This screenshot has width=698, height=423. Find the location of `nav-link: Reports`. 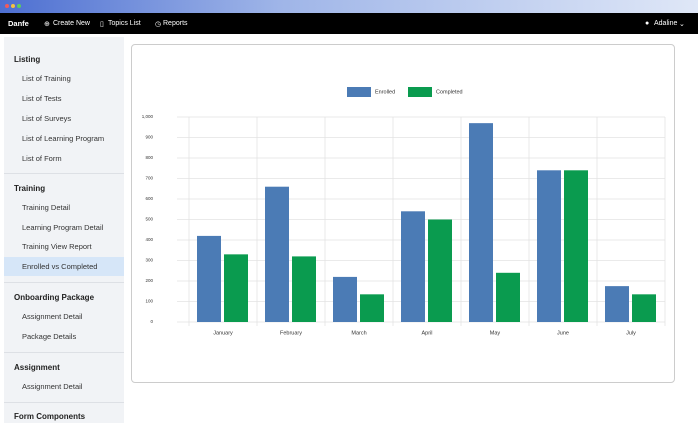

nav-link: Reports is located at coordinates (175, 23).